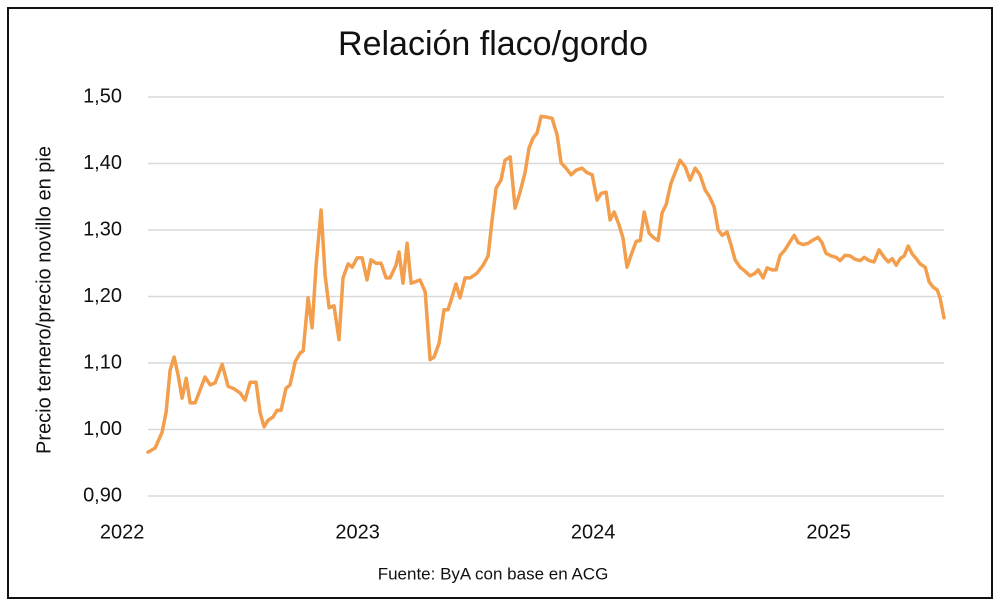  Describe the element at coordinates (828, 532) in the screenshot. I see `x-tick-label: 2025` at that location.